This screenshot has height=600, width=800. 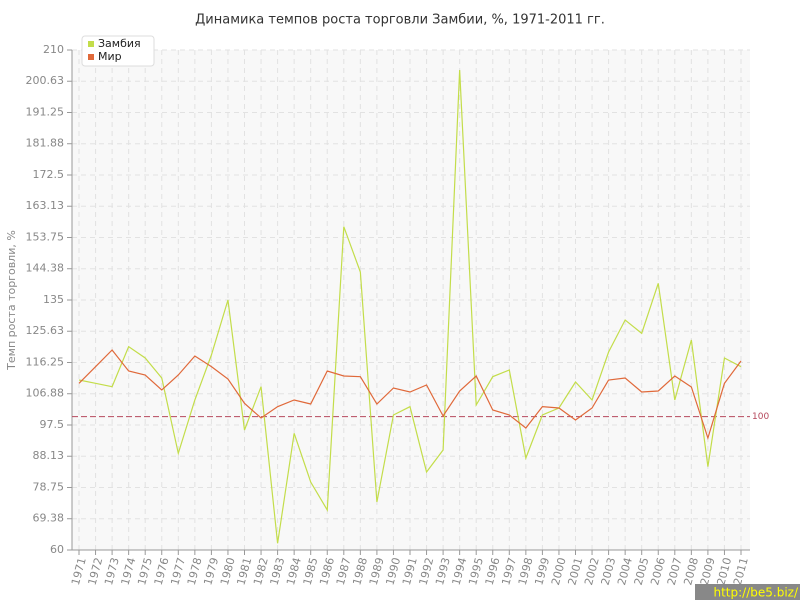 What do you see at coordinates (760, 417) in the screenshot?
I see `reference-label: 100` at bounding box center [760, 417].